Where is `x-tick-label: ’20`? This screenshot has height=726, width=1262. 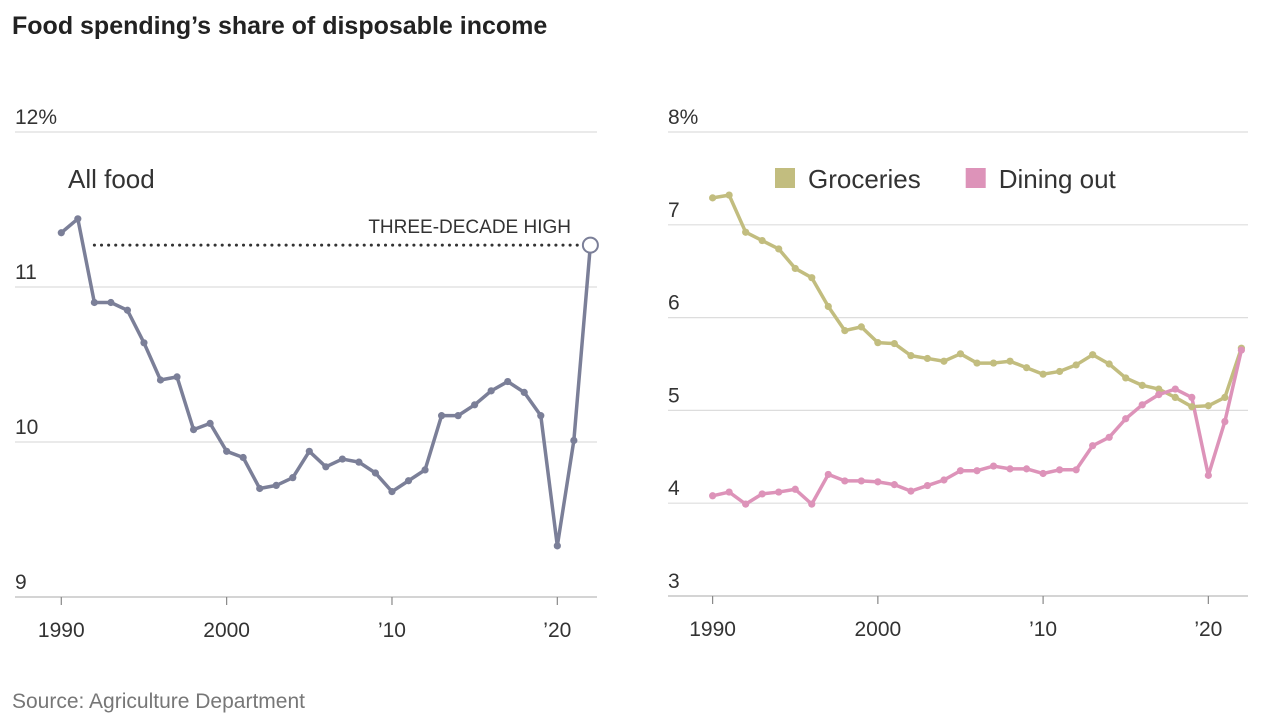 x-tick-label: ’20 is located at coordinates (557, 630).